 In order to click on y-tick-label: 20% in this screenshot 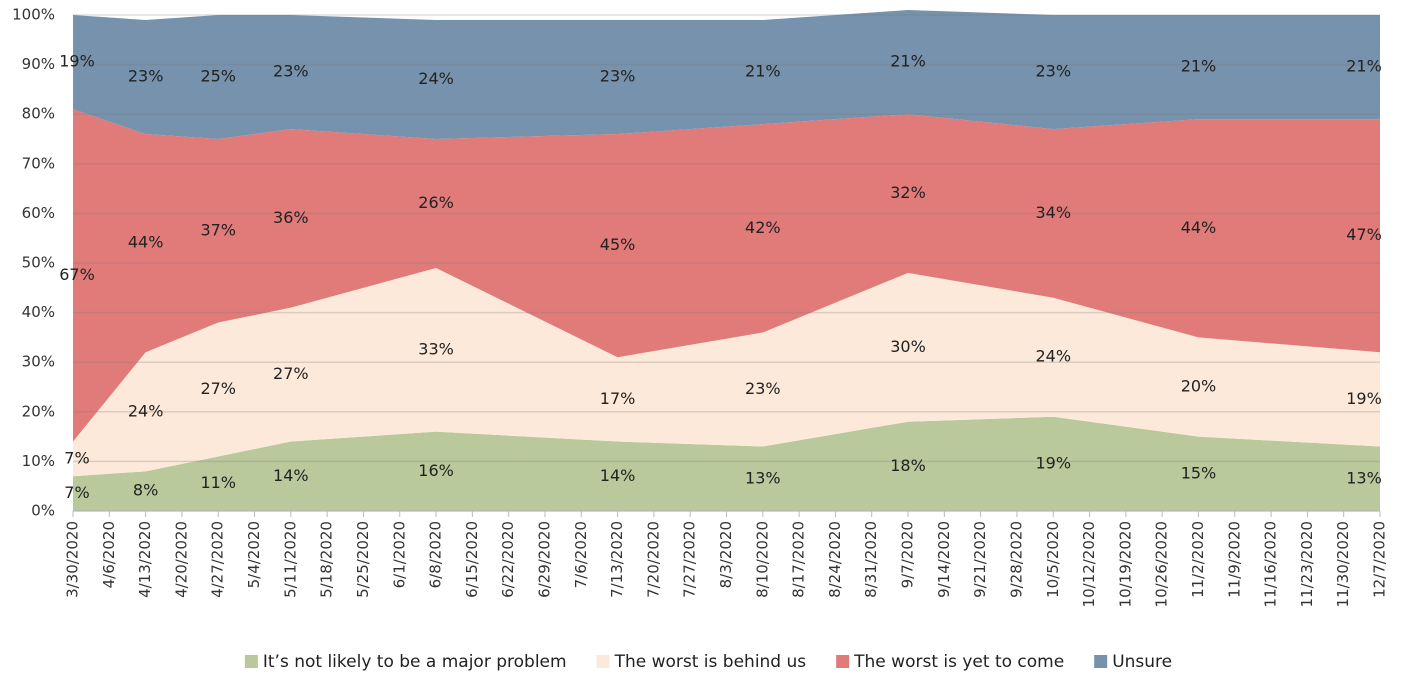, I will do `click(38, 411)`.